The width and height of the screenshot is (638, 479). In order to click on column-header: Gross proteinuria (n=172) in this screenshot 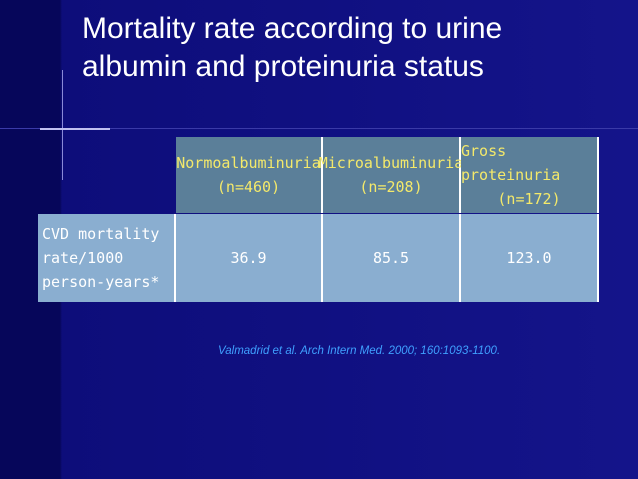, I will do `click(530, 175)`.